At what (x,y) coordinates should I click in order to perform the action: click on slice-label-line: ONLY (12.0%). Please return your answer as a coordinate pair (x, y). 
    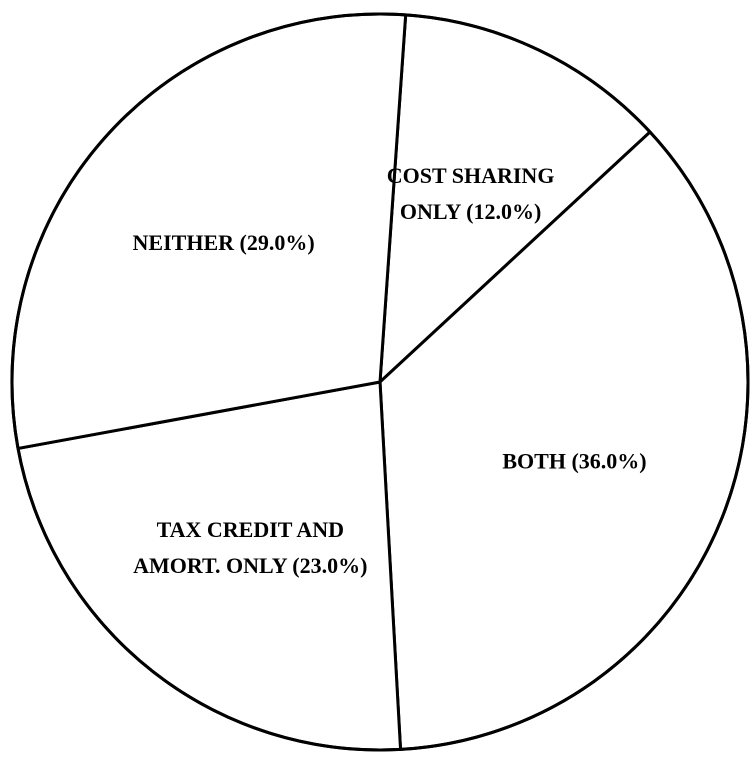
    Looking at the image, I should click on (470, 211).